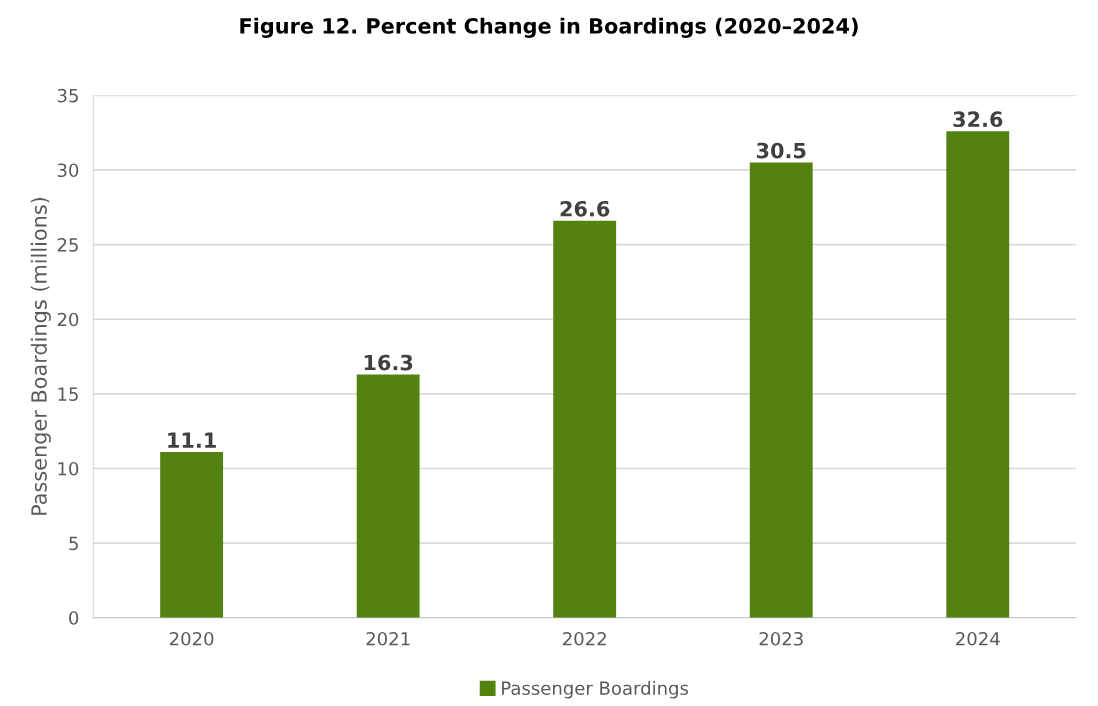 This screenshot has height=706, width=1098. I want to click on data-label: 32.6, so click(978, 119).